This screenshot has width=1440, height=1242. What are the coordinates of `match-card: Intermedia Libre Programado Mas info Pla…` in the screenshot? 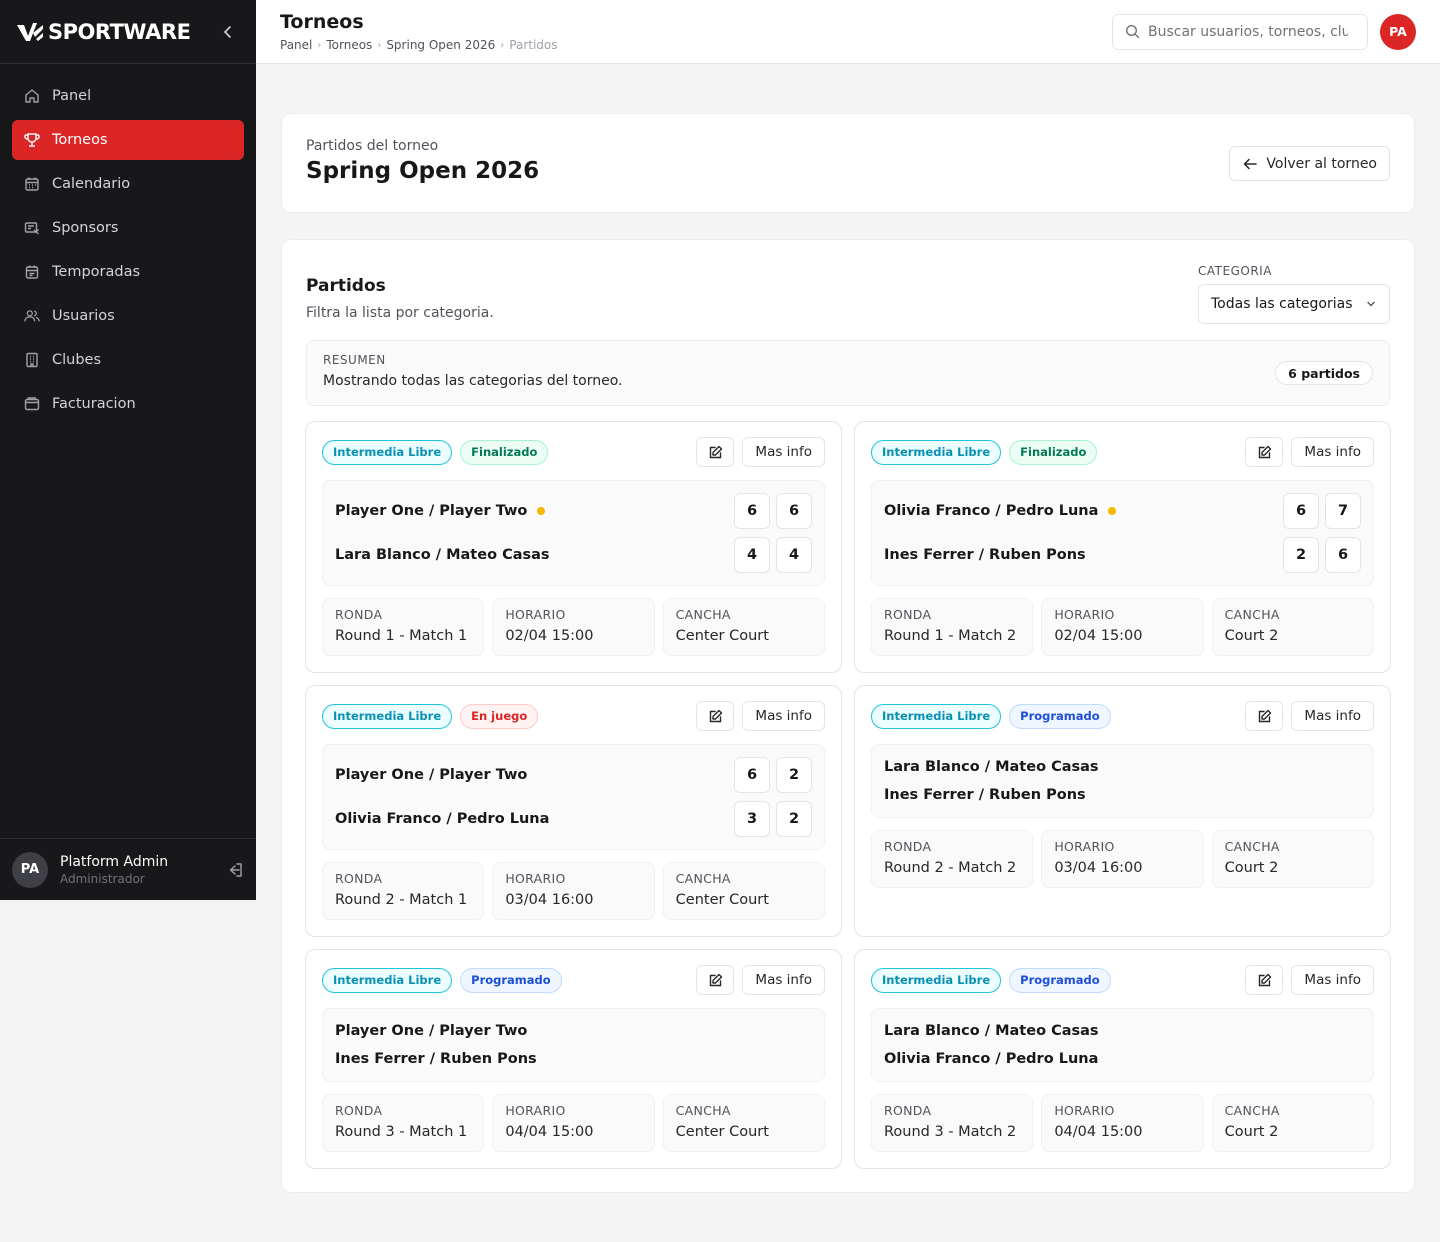 It's located at (573, 1059).